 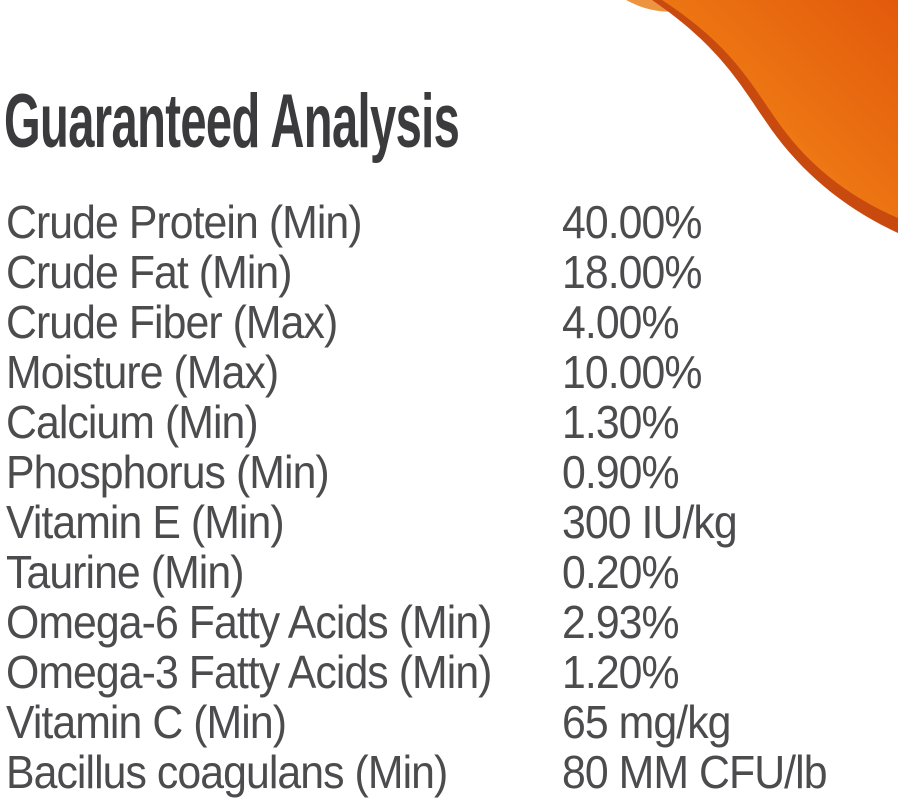 I want to click on table-row: Phosphorus (Min) 0.90%, so click(x=452, y=472).